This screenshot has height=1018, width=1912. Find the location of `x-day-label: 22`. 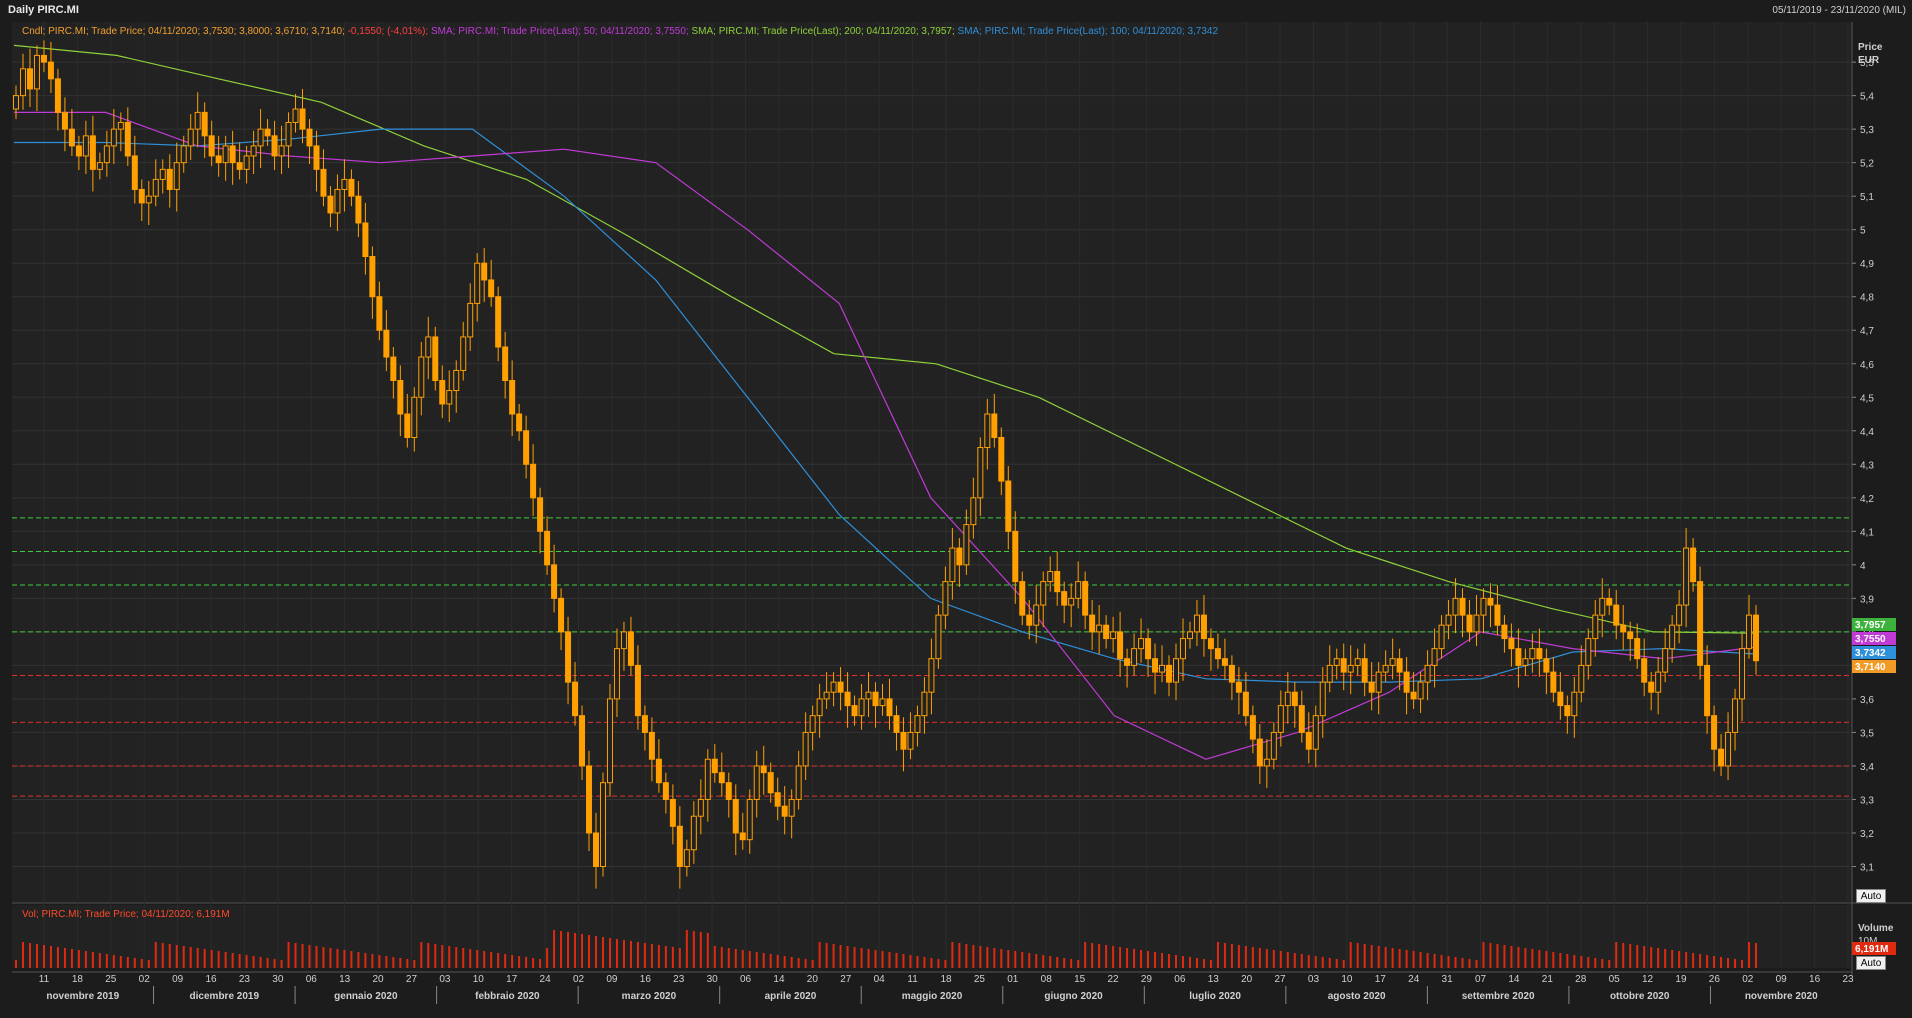

x-day-label: 22 is located at coordinates (1113, 979).